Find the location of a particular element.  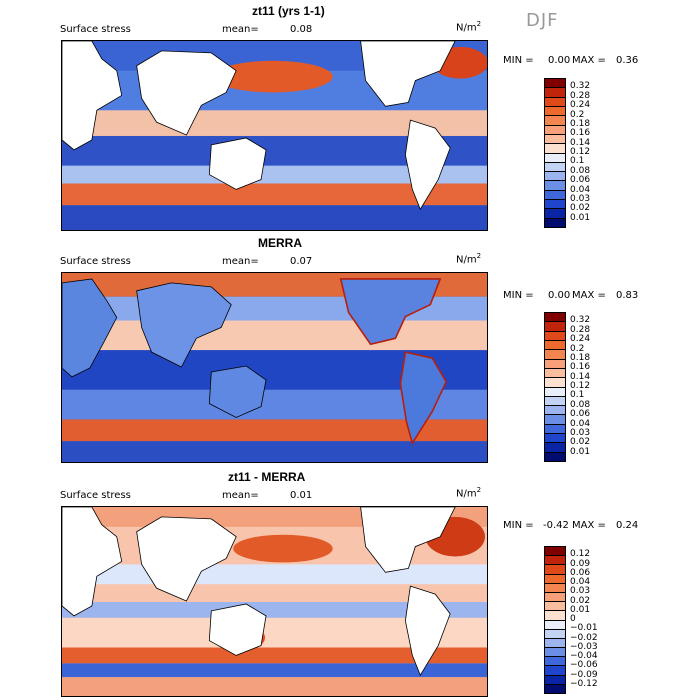

panel-1-colorbar is located at coordinates (555, 153).